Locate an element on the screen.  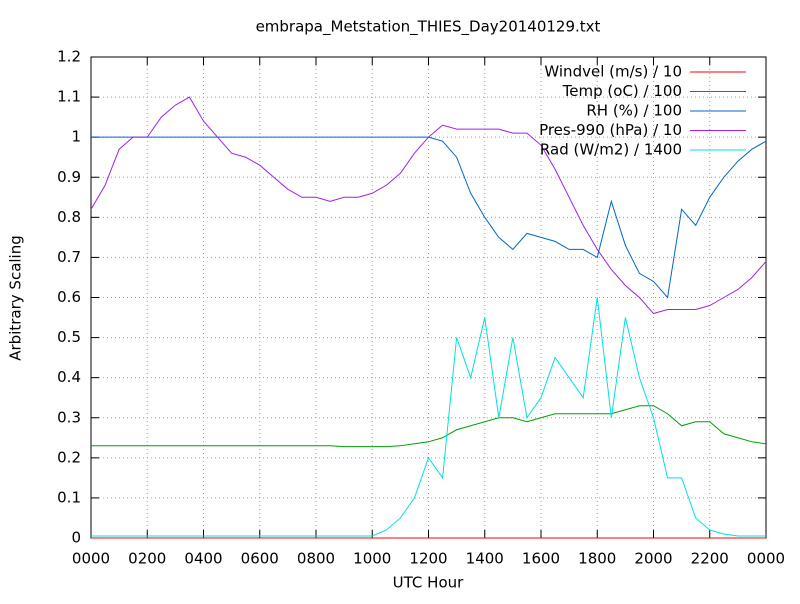
y-tick-label: 0.7 is located at coordinates (69, 257).